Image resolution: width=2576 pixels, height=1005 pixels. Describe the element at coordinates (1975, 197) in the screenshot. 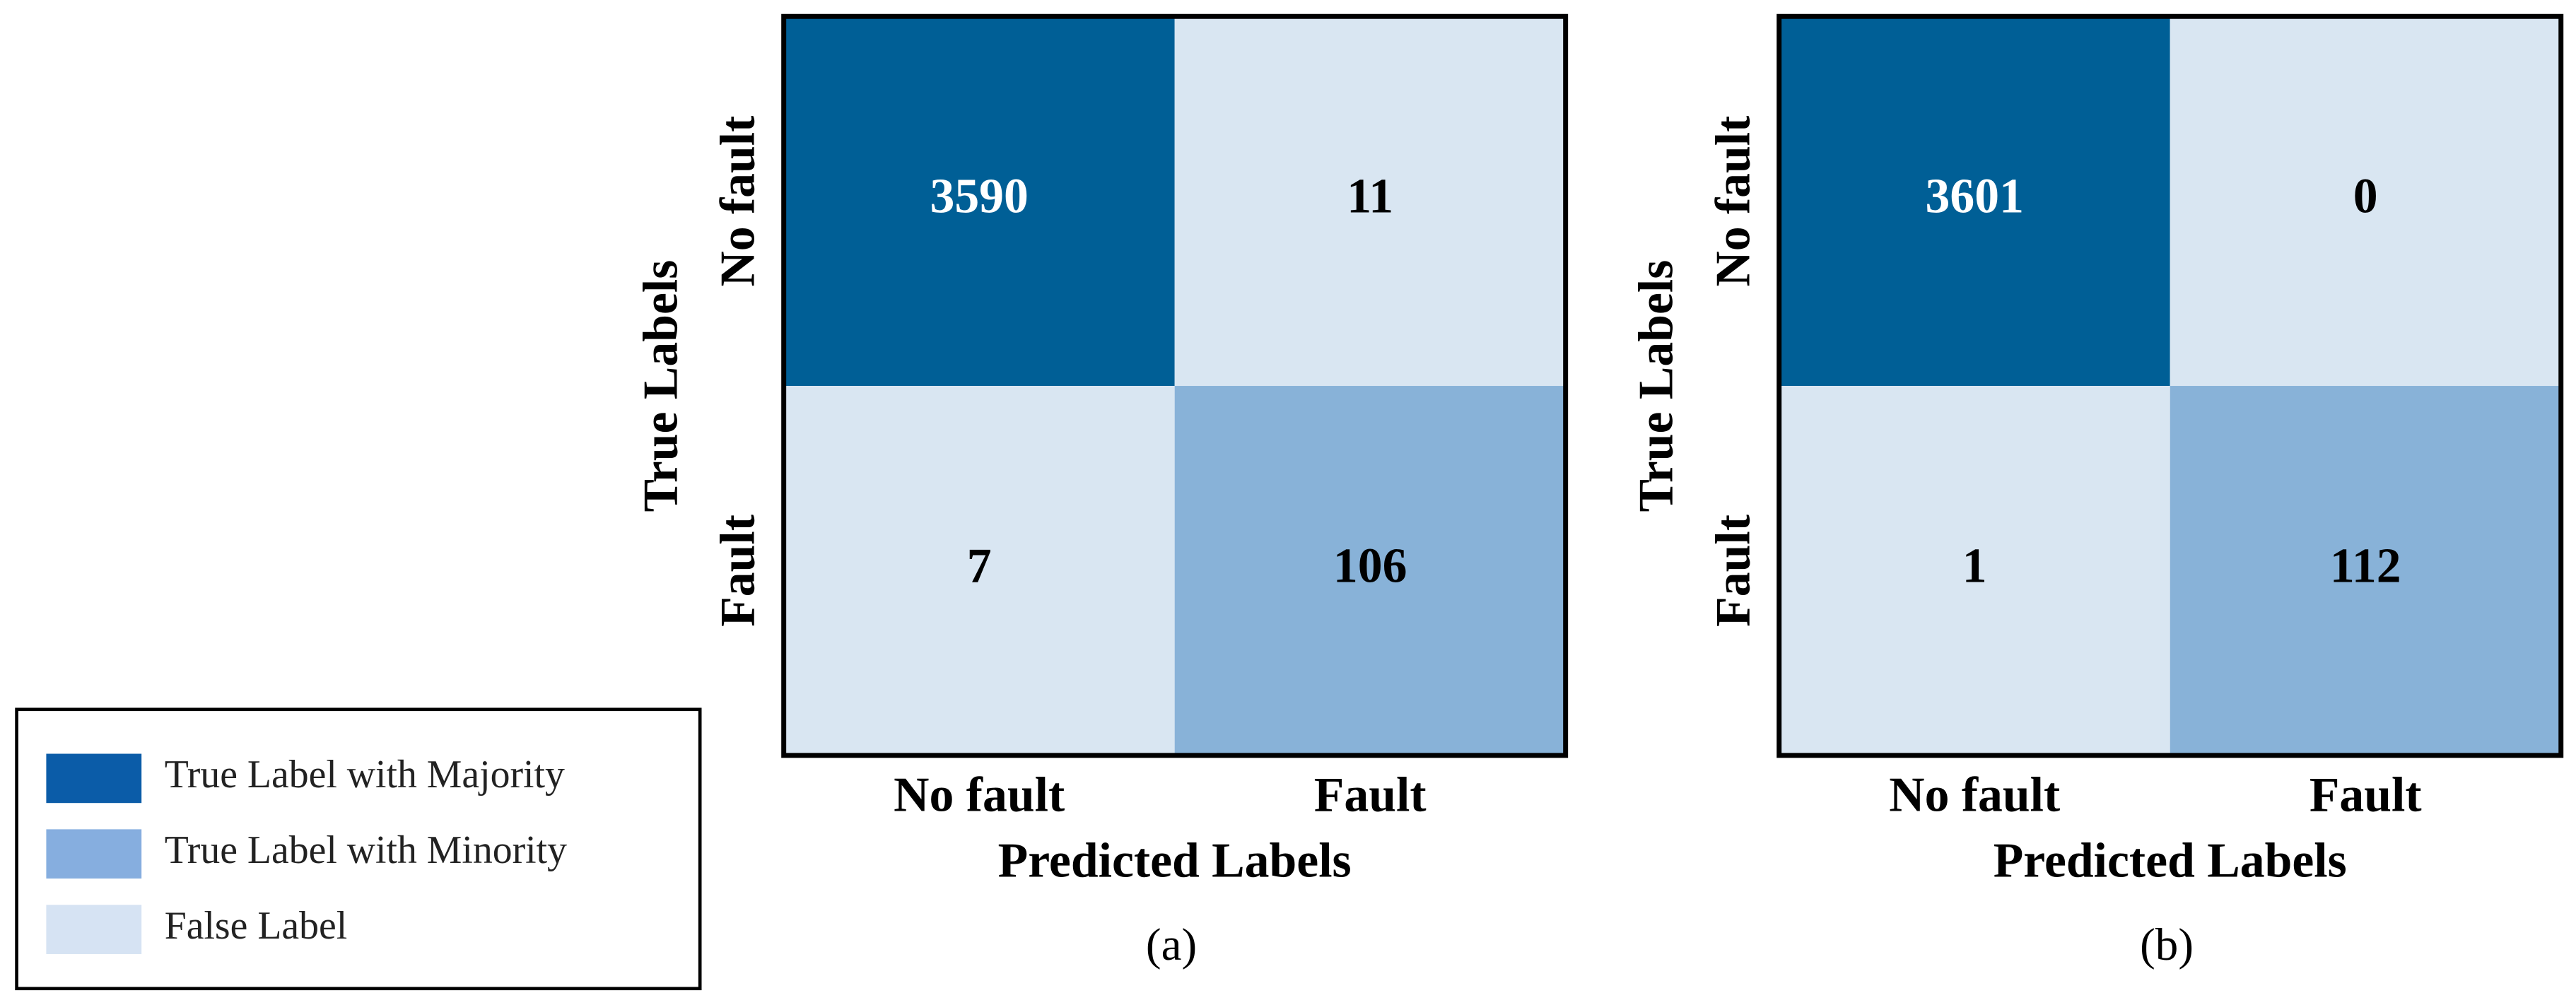

I see `cell-label: 3601` at that location.